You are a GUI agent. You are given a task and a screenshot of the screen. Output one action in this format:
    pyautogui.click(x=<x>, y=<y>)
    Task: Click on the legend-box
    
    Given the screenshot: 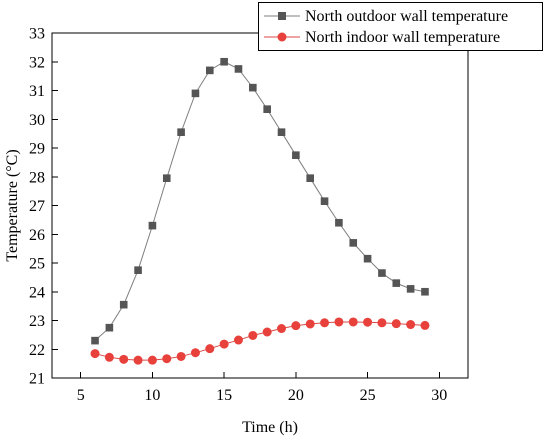 What is the action you would take?
    pyautogui.click(x=400, y=26)
    